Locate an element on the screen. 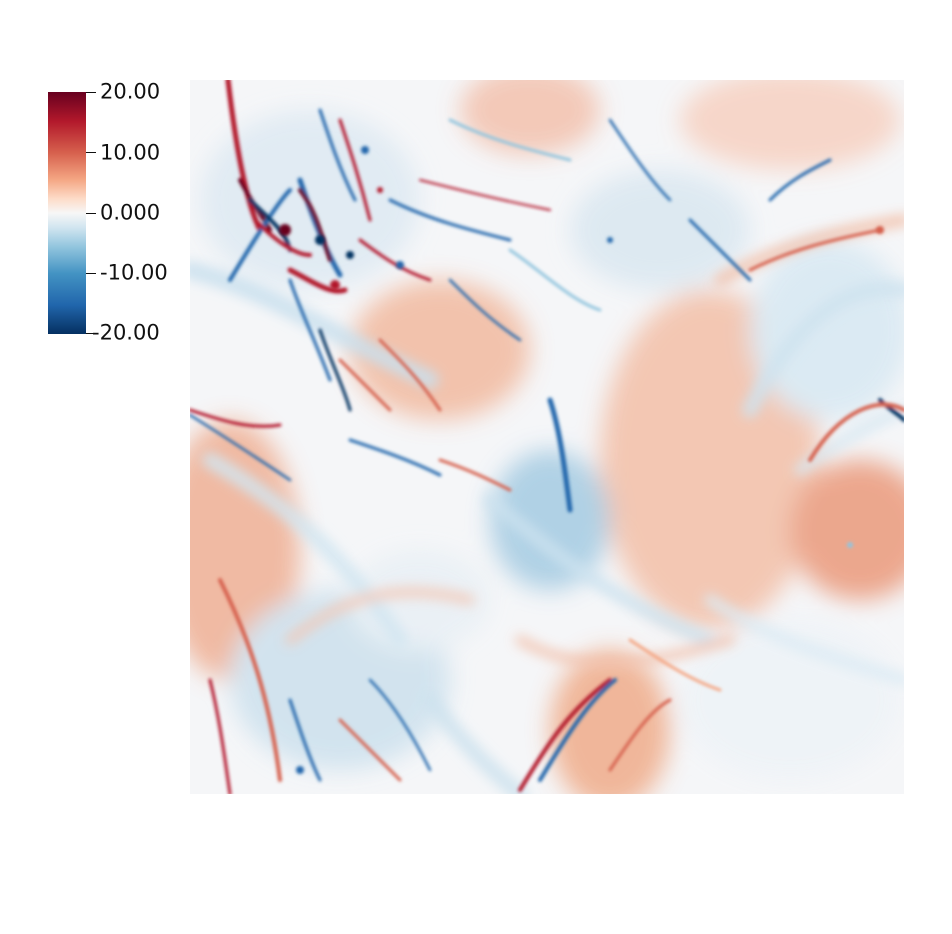 The width and height of the screenshot is (952, 934). colorbar-gradient is located at coordinates (67, 213).